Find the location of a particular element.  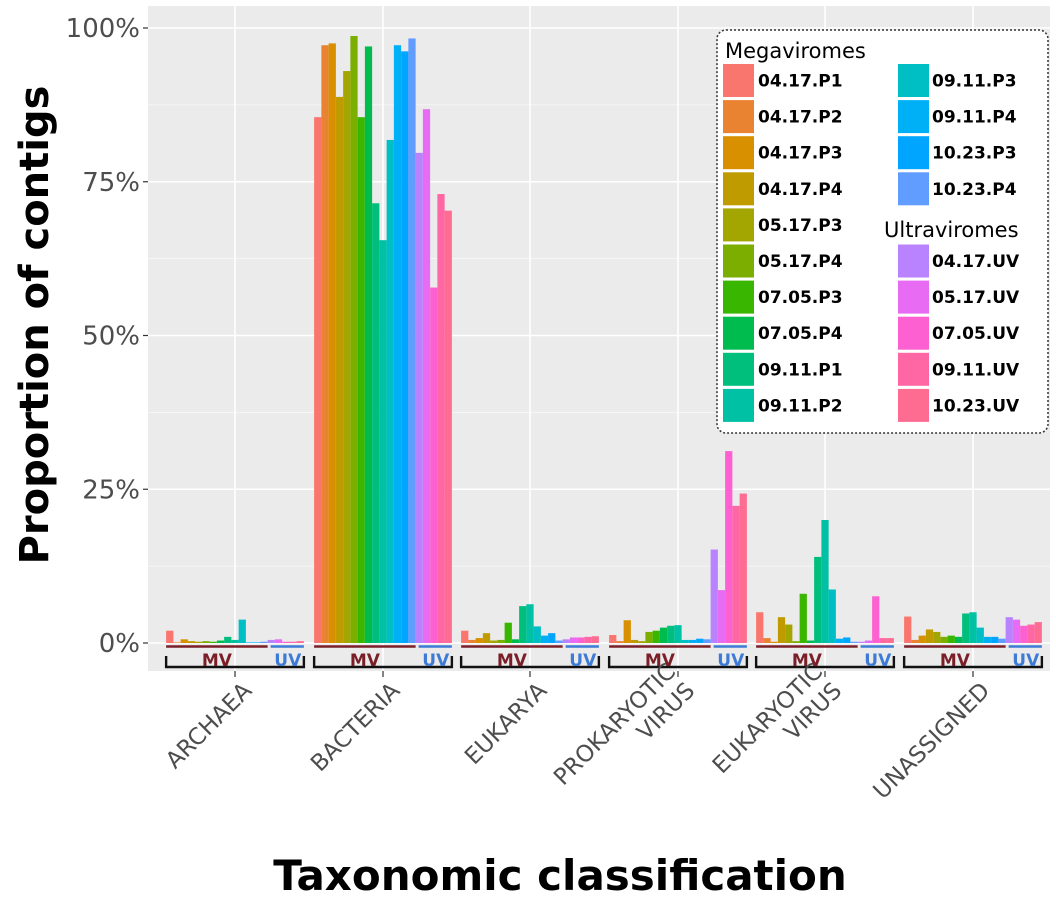

x-tick-label: PROKARYOTICVIRUS is located at coordinates (624, 734).